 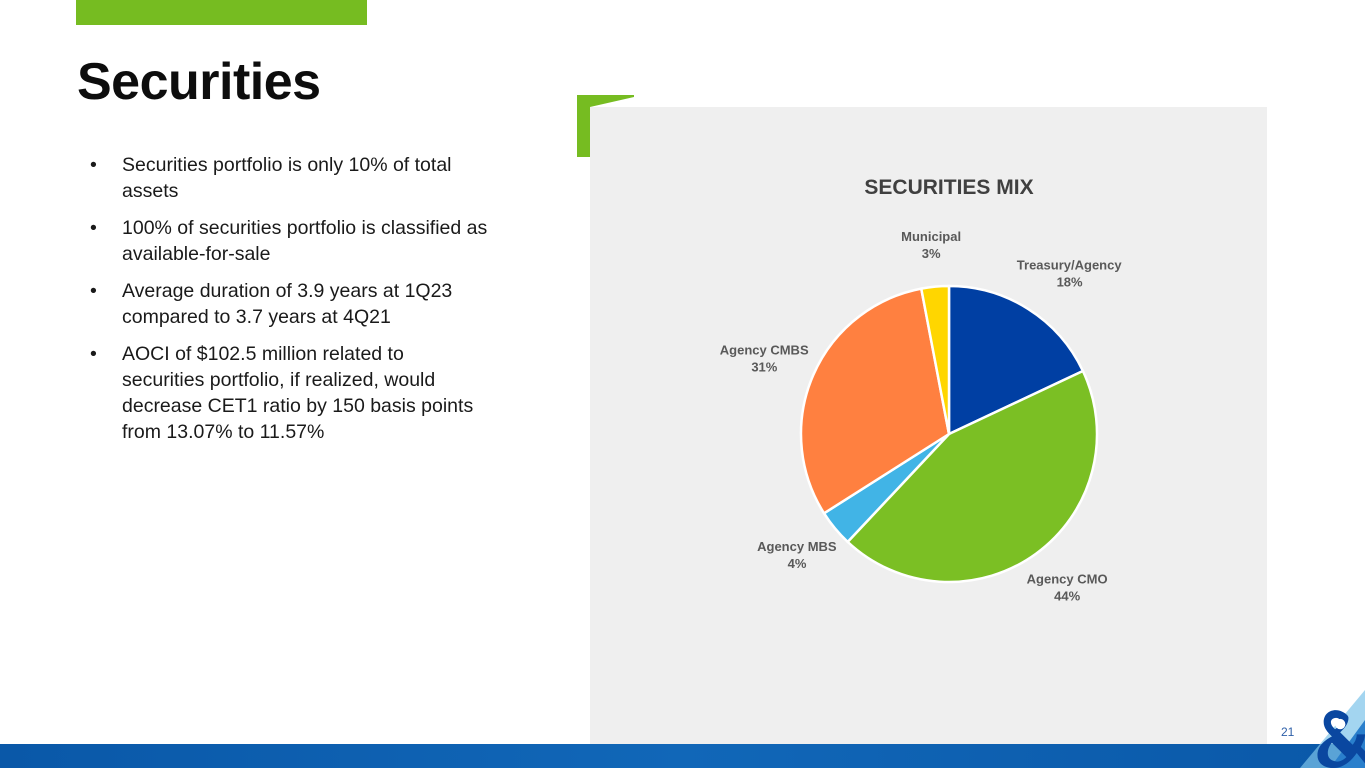 What do you see at coordinates (682, 729) in the screenshot?
I see `footer-band` at bounding box center [682, 729].